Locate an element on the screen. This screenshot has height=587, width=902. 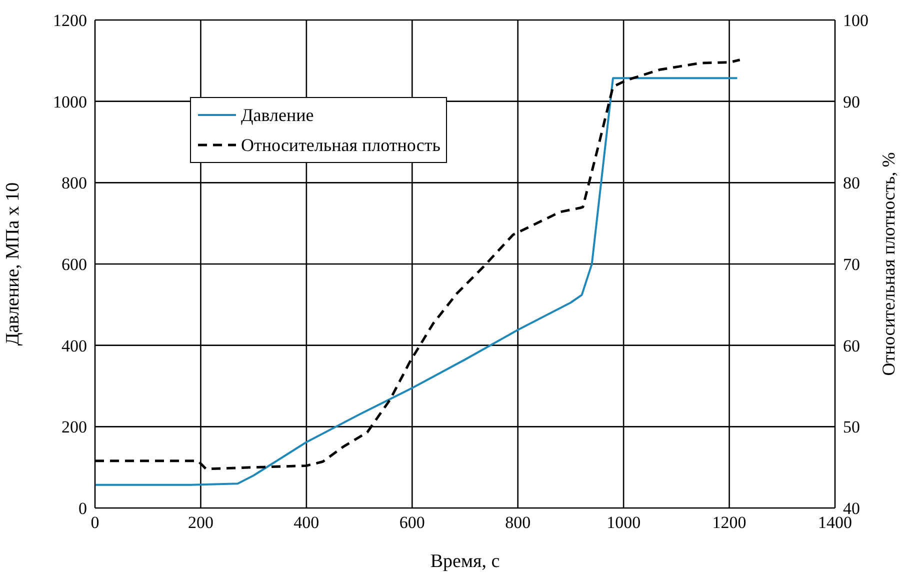
y-tick-label: 600 is located at coordinates (74, 264).